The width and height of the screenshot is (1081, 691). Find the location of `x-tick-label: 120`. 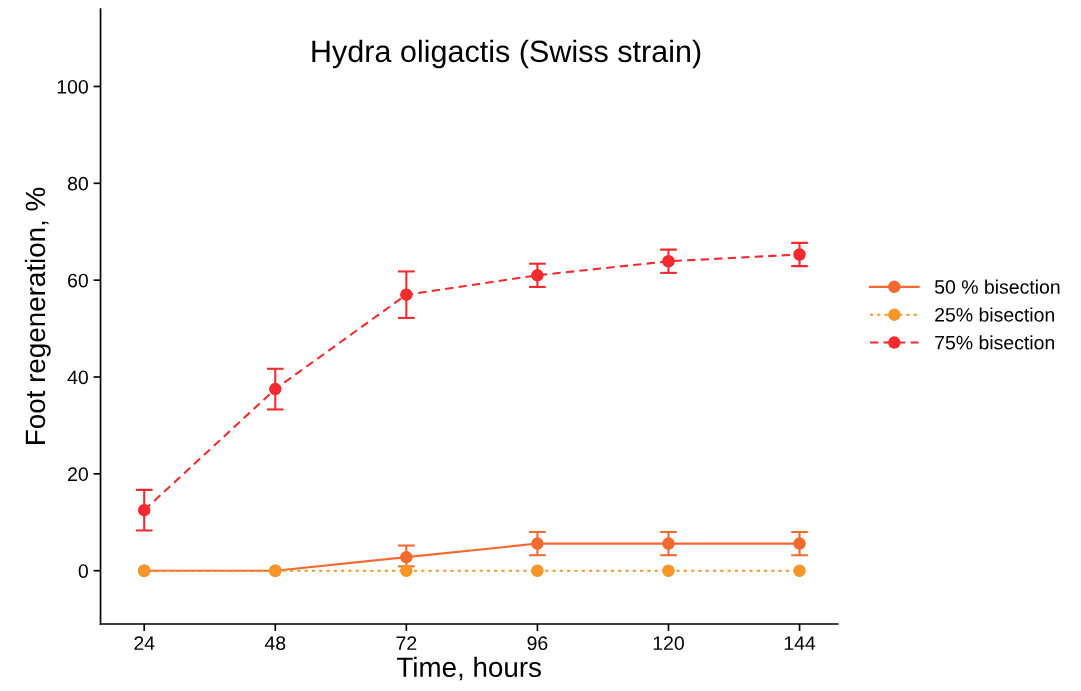

x-tick-label: 120 is located at coordinates (668, 643).